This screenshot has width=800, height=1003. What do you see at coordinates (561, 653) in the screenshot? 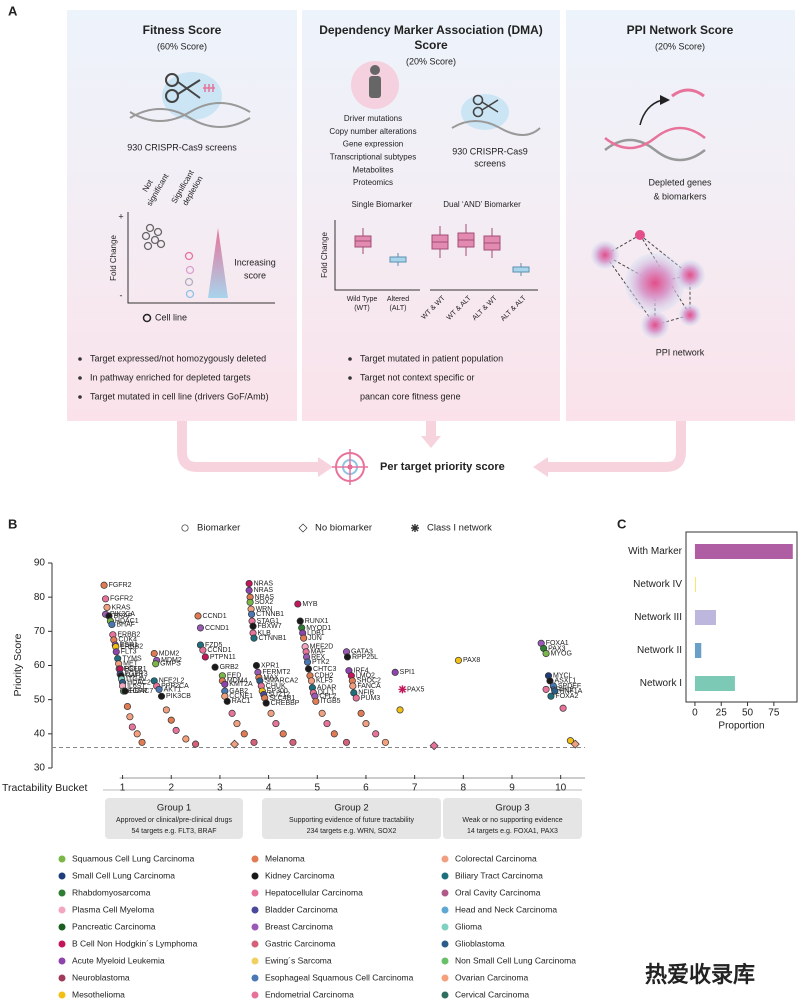
I see `point-label: MYOG` at bounding box center [561, 653].